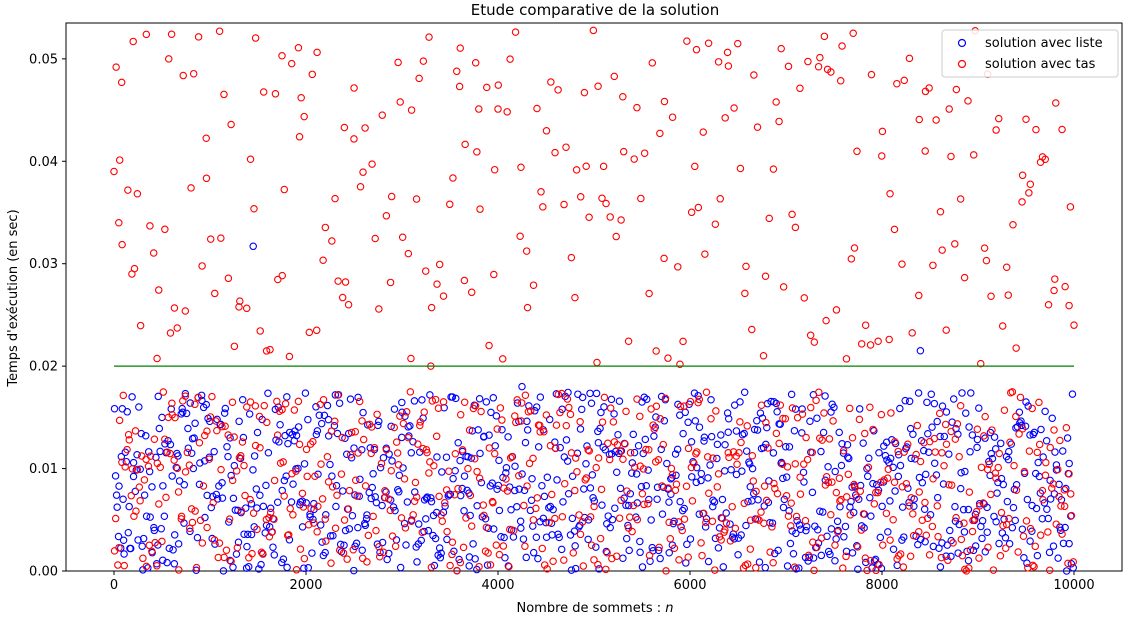 This screenshot has height=618, width=1127. What do you see at coordinates (497, 585) in the screenshot?
I see `x-tick-label: 4000` at bounding box center [497, 585].